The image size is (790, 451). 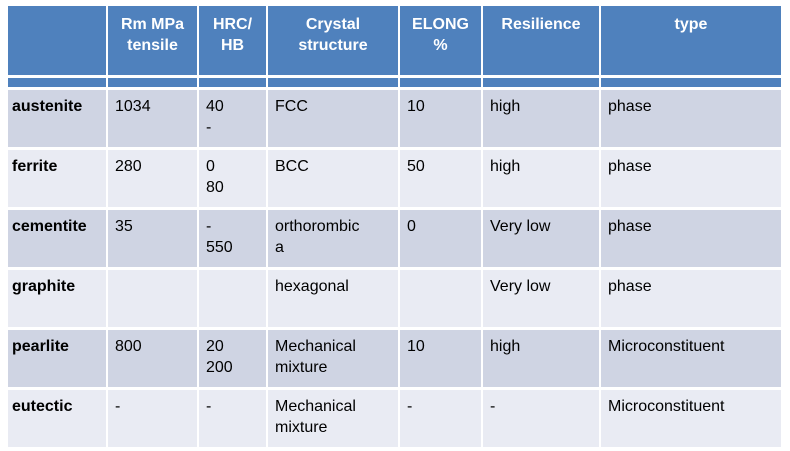 I want to click on row-header: austenite, so click(x=57, y=118).